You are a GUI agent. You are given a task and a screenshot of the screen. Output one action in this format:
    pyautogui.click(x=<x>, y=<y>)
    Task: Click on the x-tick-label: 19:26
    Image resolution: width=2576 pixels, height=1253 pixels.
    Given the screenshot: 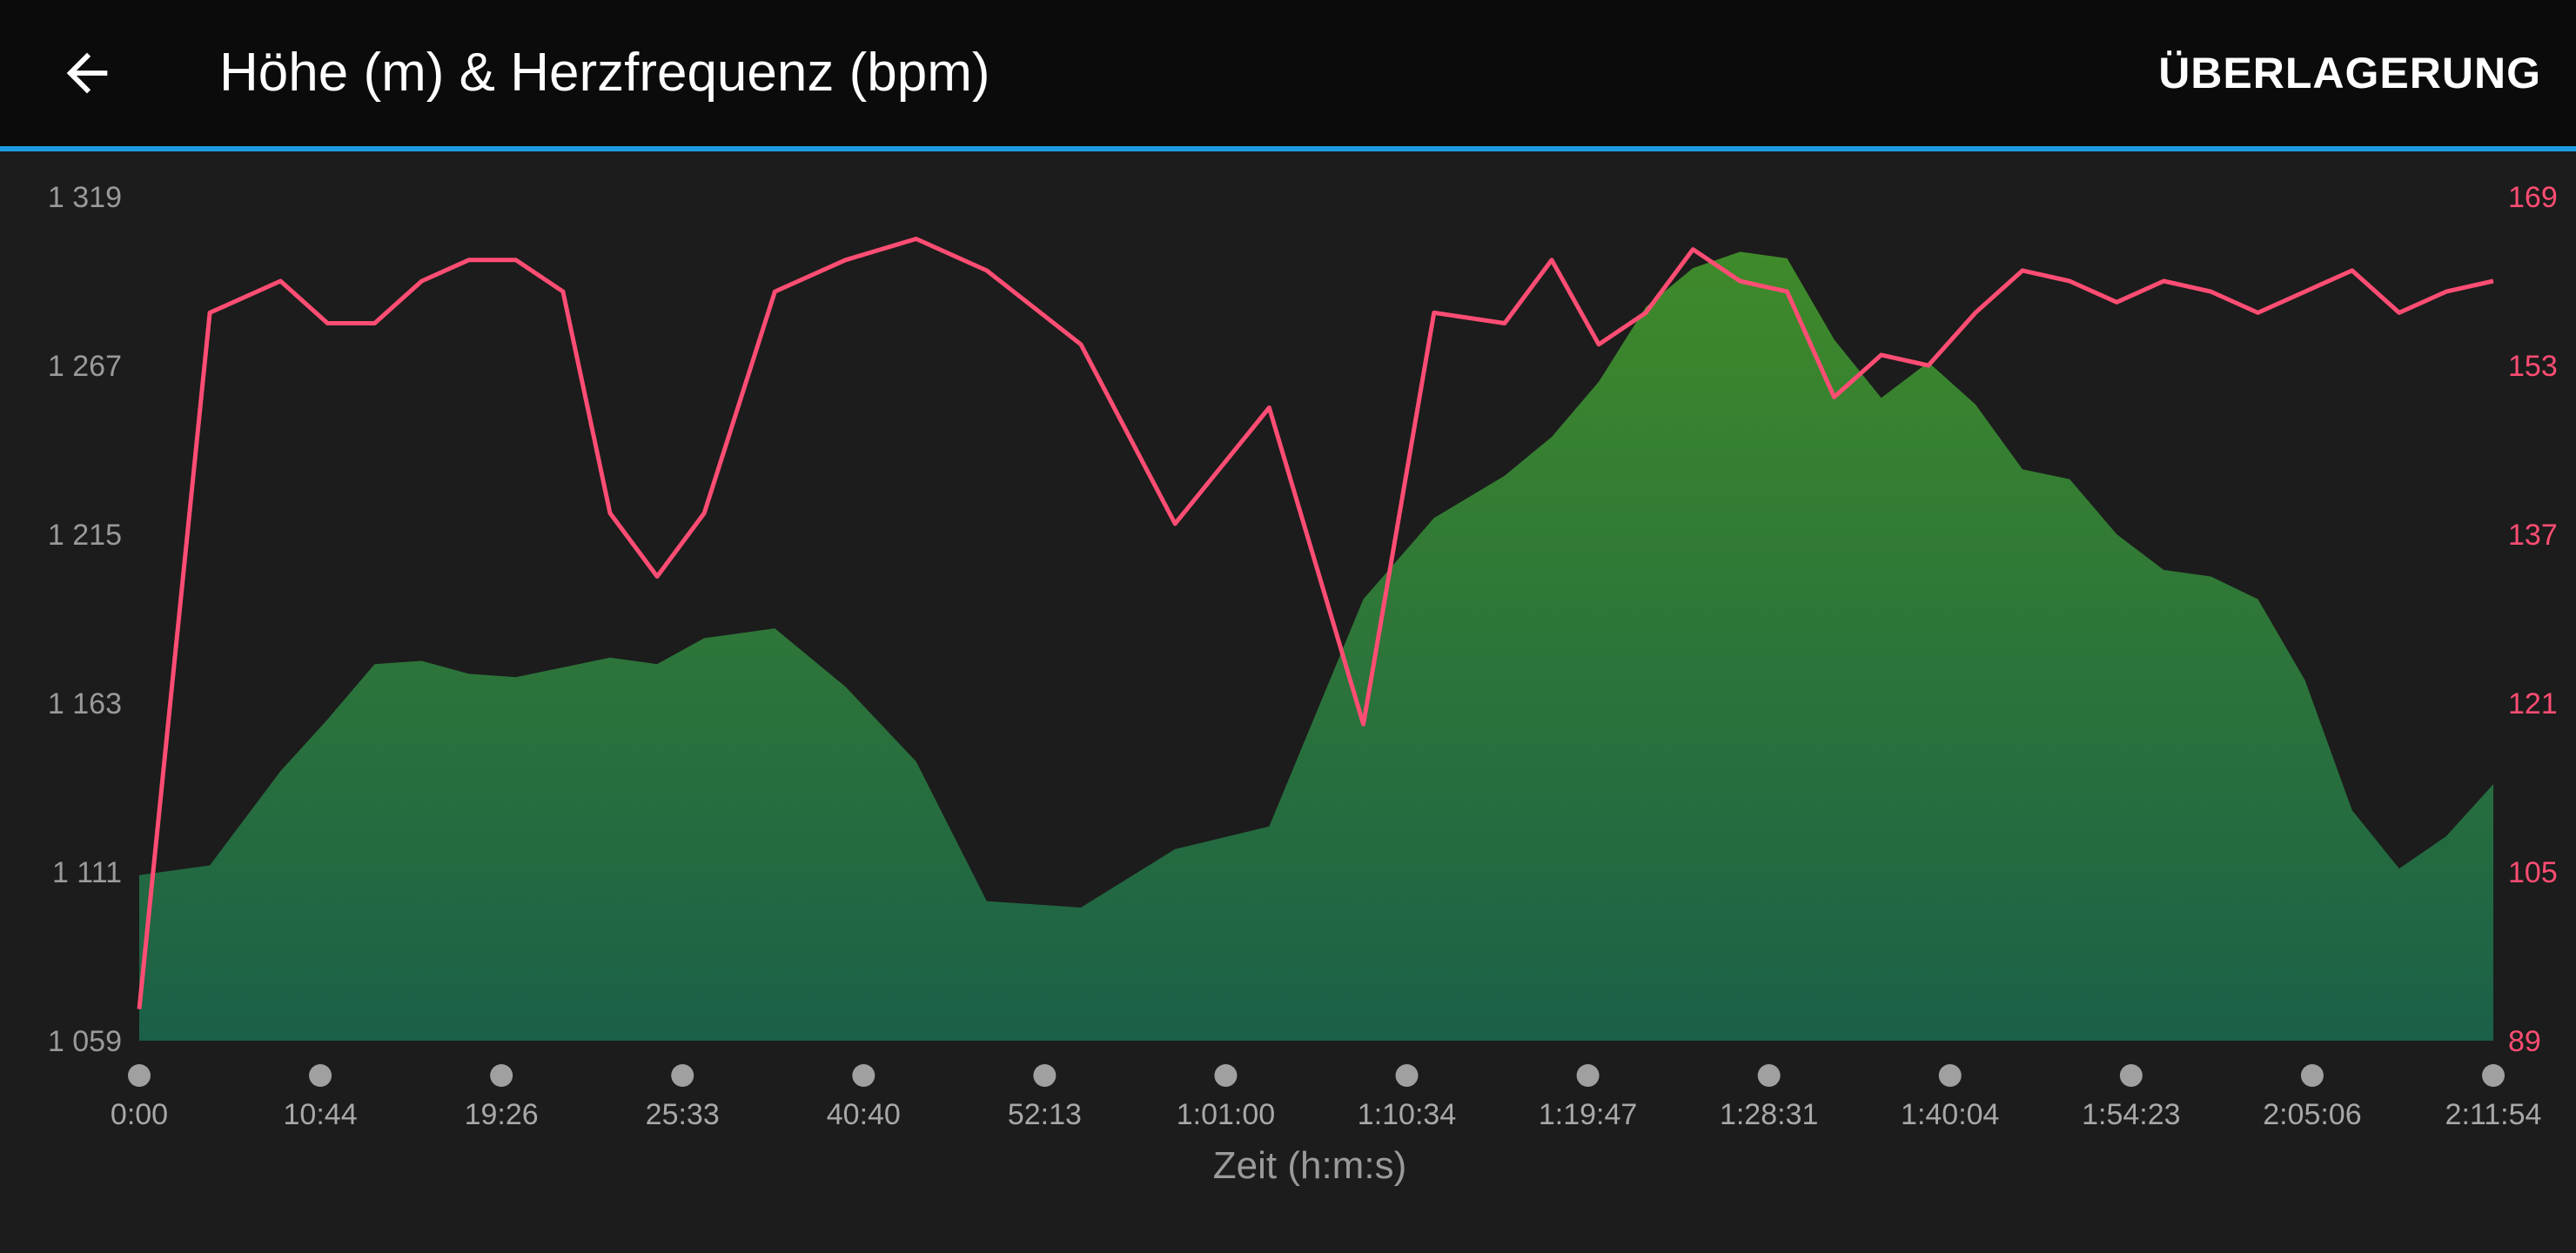 What is the action you would take?
    pyautogui.click(x=502, y=1114)
    